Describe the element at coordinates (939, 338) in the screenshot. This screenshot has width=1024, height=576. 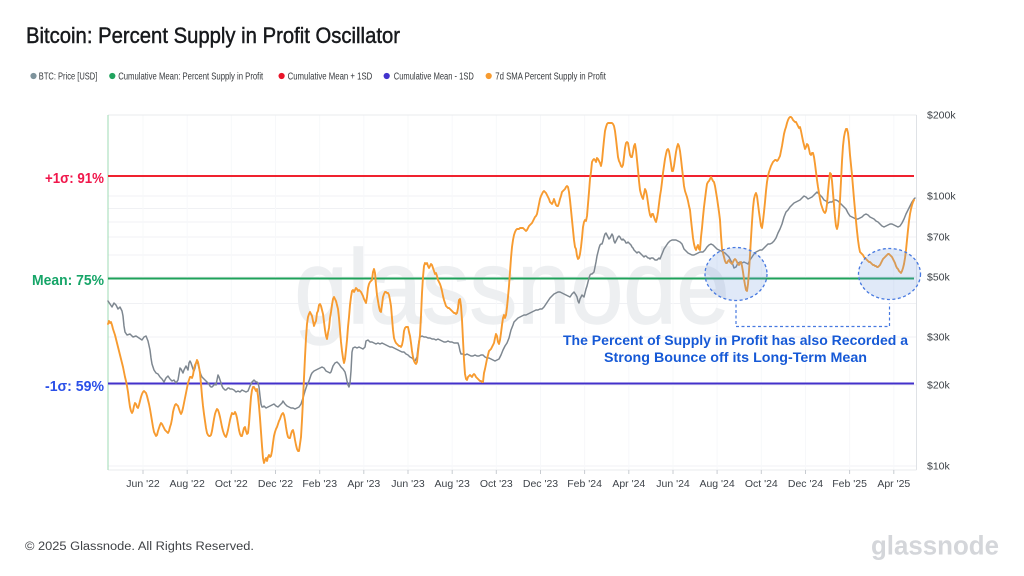
I see `svg-text: $30k` at that location.